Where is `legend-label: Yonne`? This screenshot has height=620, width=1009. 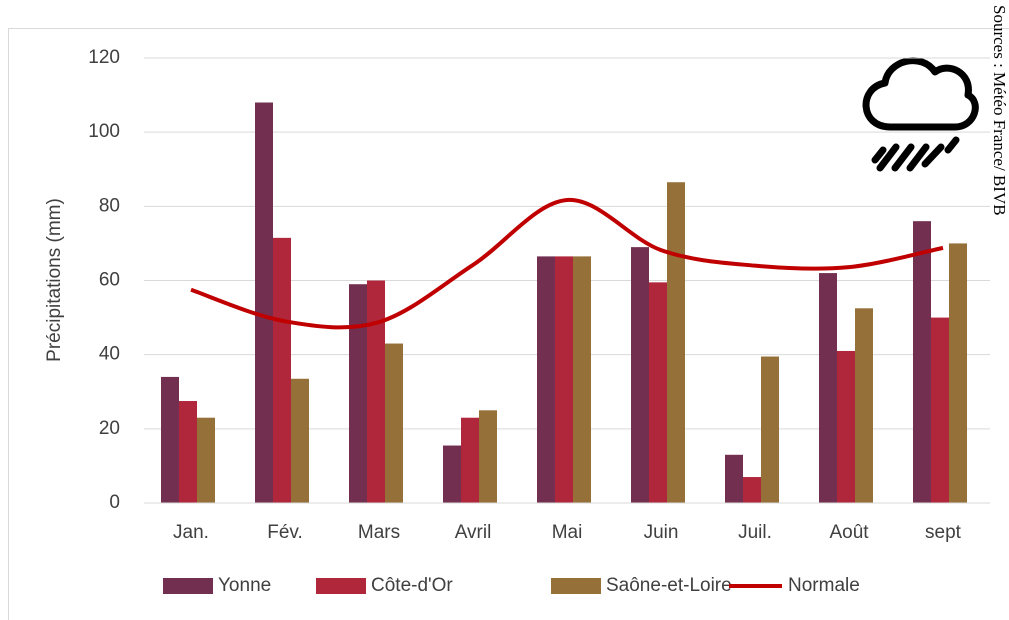
legend-label: Yonne is located at coordinates (244, 585).